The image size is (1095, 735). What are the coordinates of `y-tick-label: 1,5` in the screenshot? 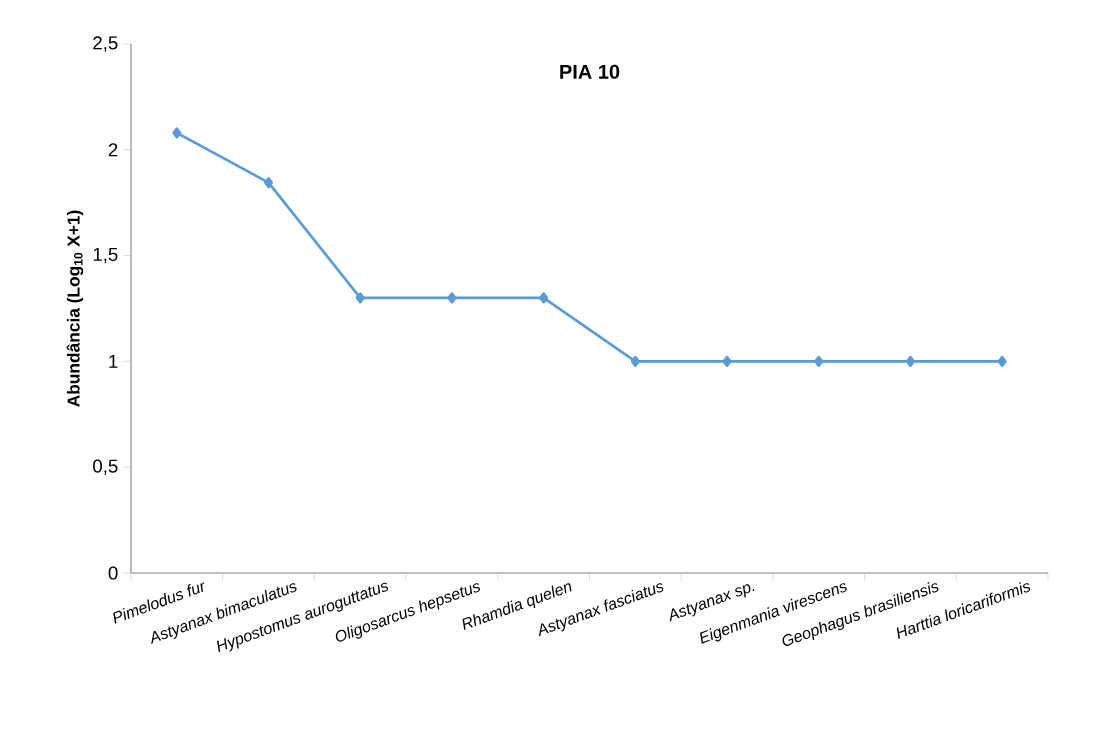 It's located at (105, 255).